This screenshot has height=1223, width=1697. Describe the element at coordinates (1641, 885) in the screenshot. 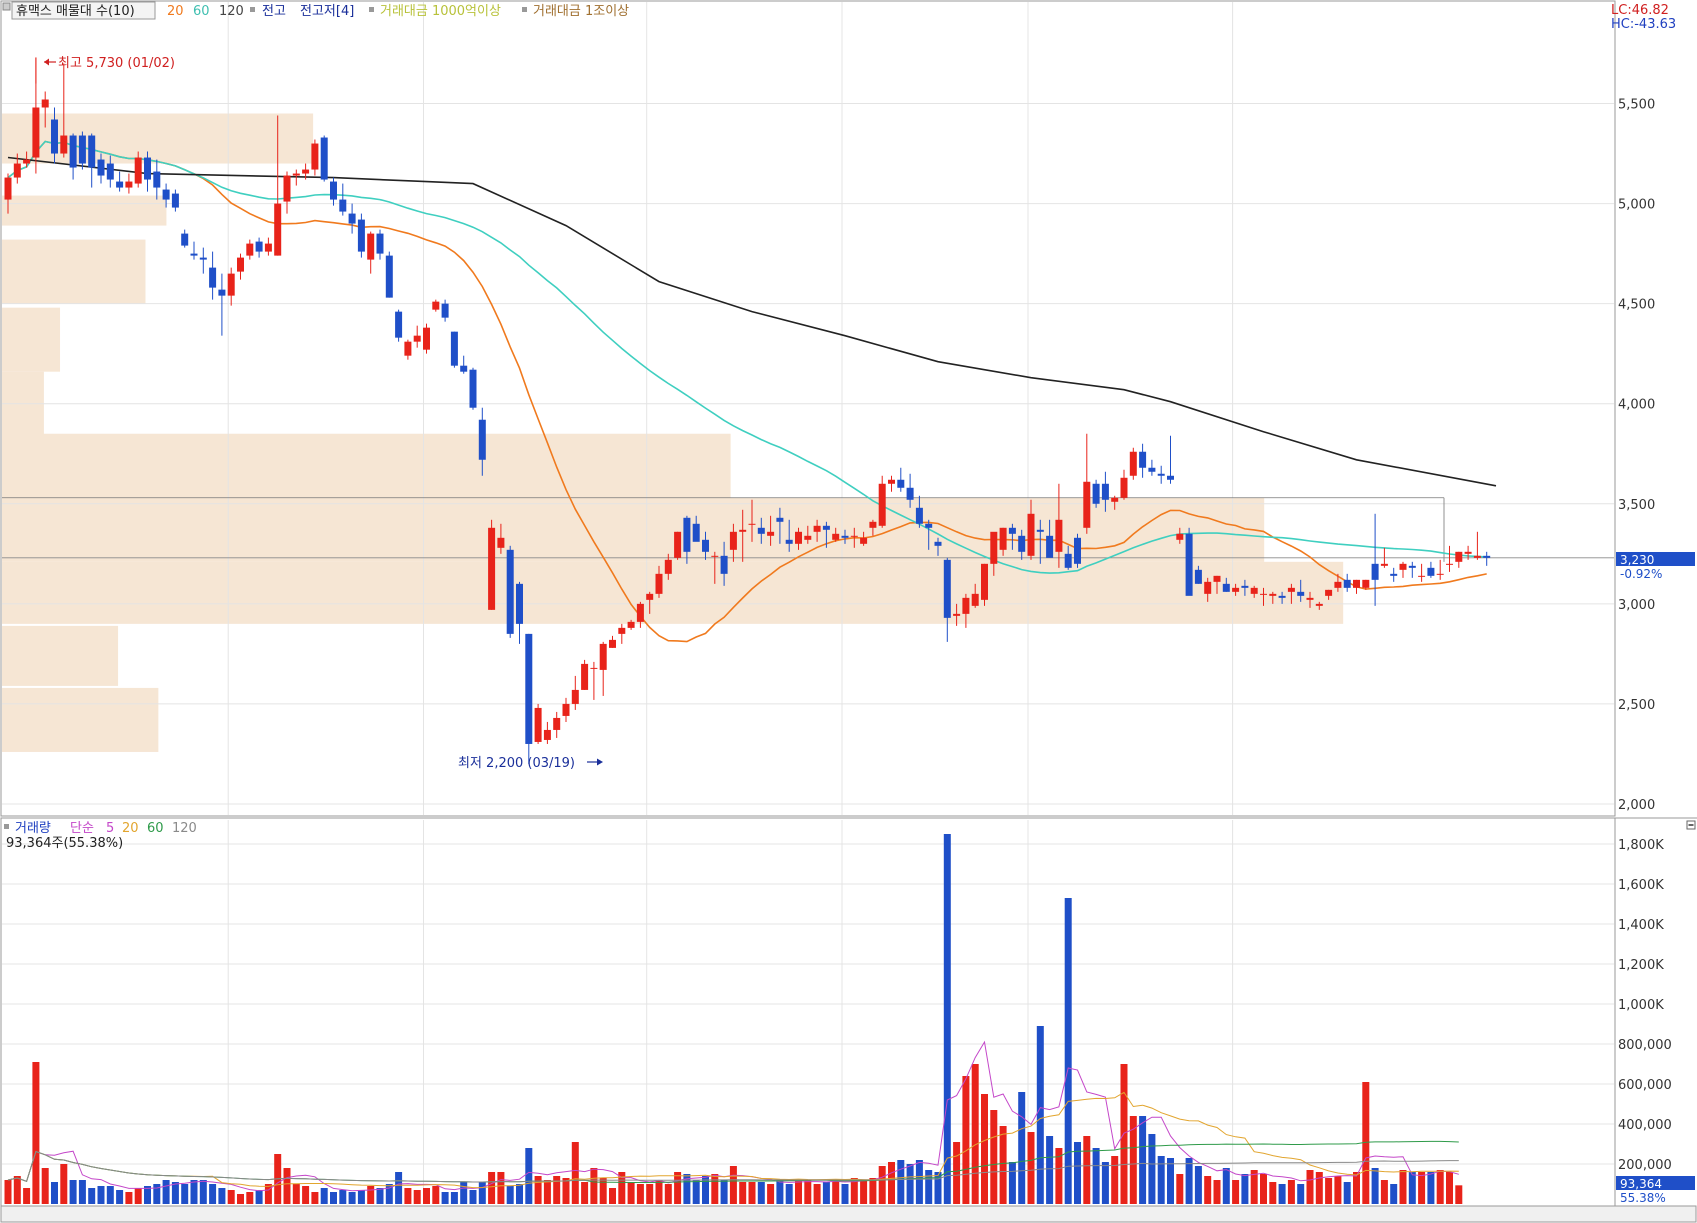

I see `volume-tick-label: 1,600K` at that location.